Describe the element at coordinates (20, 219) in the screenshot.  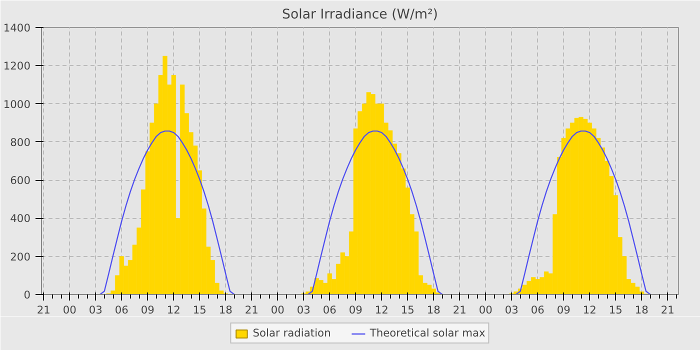
I see `y-tick-label: 400` at that location.